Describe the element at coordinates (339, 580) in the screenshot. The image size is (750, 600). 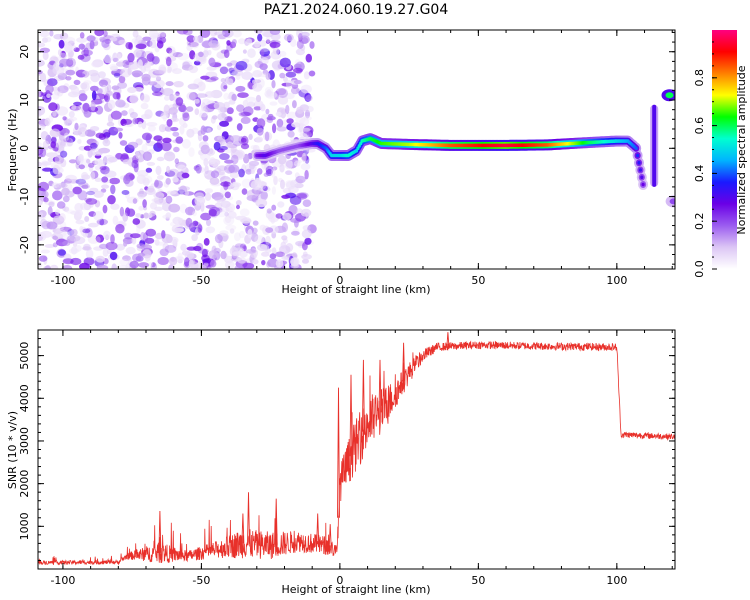
I see `snr-x-tick-label: 0` at that location.